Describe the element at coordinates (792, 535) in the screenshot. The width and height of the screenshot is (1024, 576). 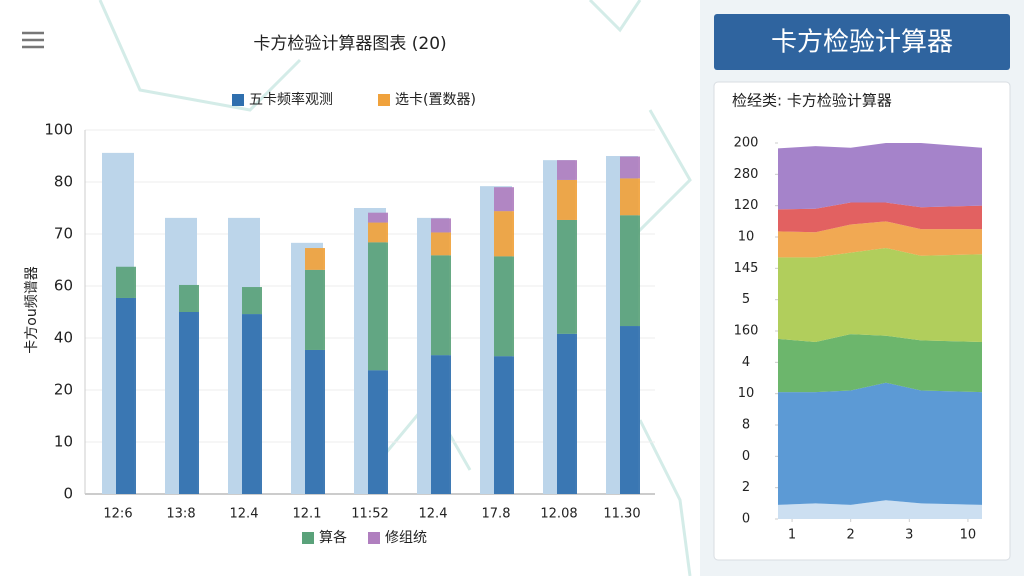
I see `x-tick-label: 1` at that location.